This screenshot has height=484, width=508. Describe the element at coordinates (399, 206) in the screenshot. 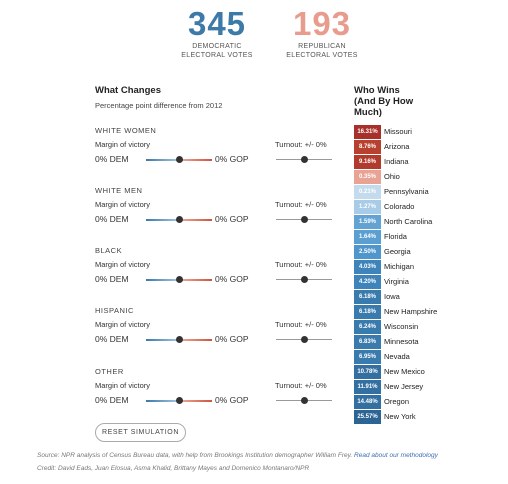

I see `state-name: Colorado` at that location.